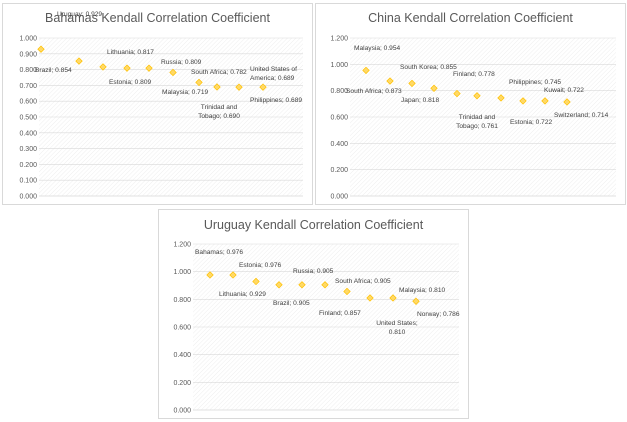 The width and height of the screenshot is (627, 422). I want to click on data-label-line: Bahamas; 0.976, so click(219, 252).